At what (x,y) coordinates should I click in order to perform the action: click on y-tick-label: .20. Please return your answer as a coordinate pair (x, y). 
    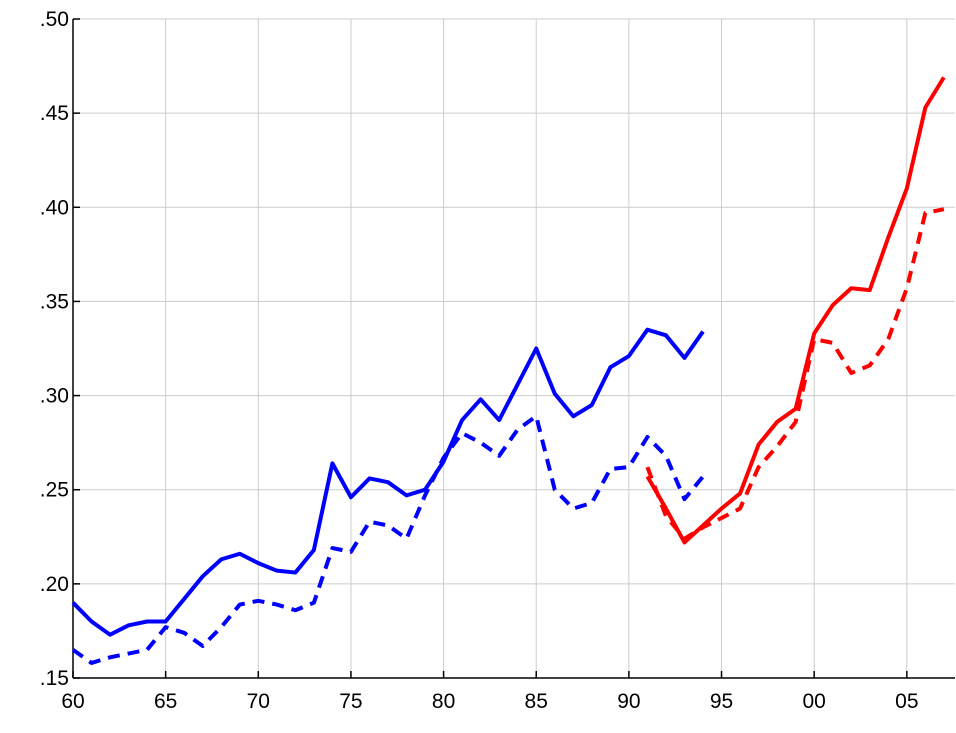
    Looking at the image, I should click on (54, 584).